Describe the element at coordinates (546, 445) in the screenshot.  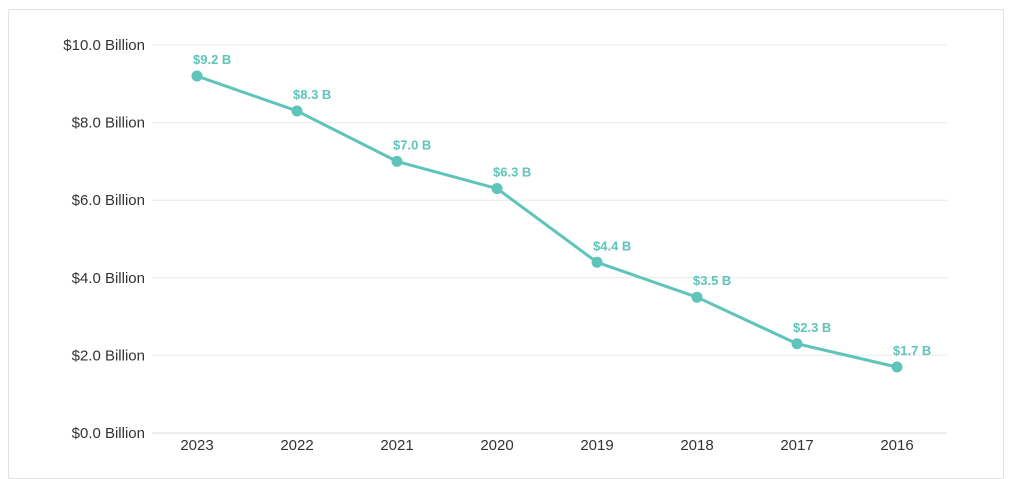
I see `x-axis-labels: 2023 2022 2021 2020 2019 2018 2017 2016` at that location.